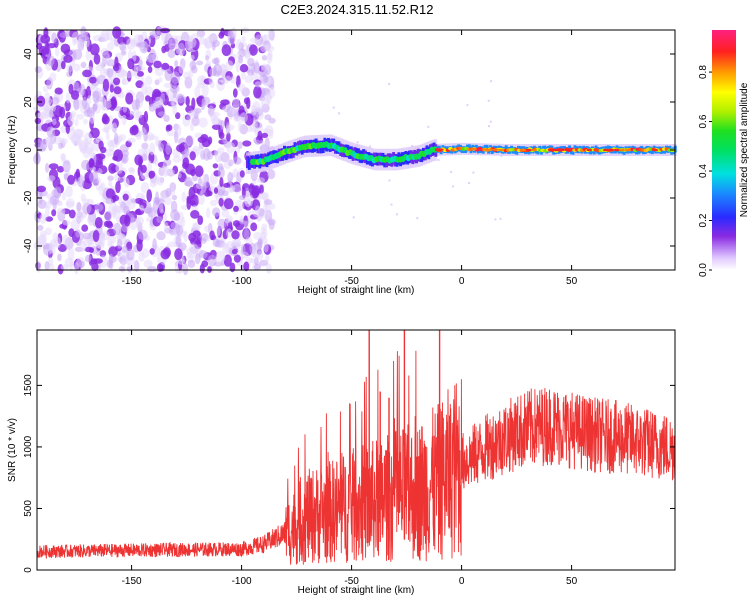 Image resolution: width=750 pixels, height=605 pixels. I want to click on colorbar-gradient, so click(724, 150).